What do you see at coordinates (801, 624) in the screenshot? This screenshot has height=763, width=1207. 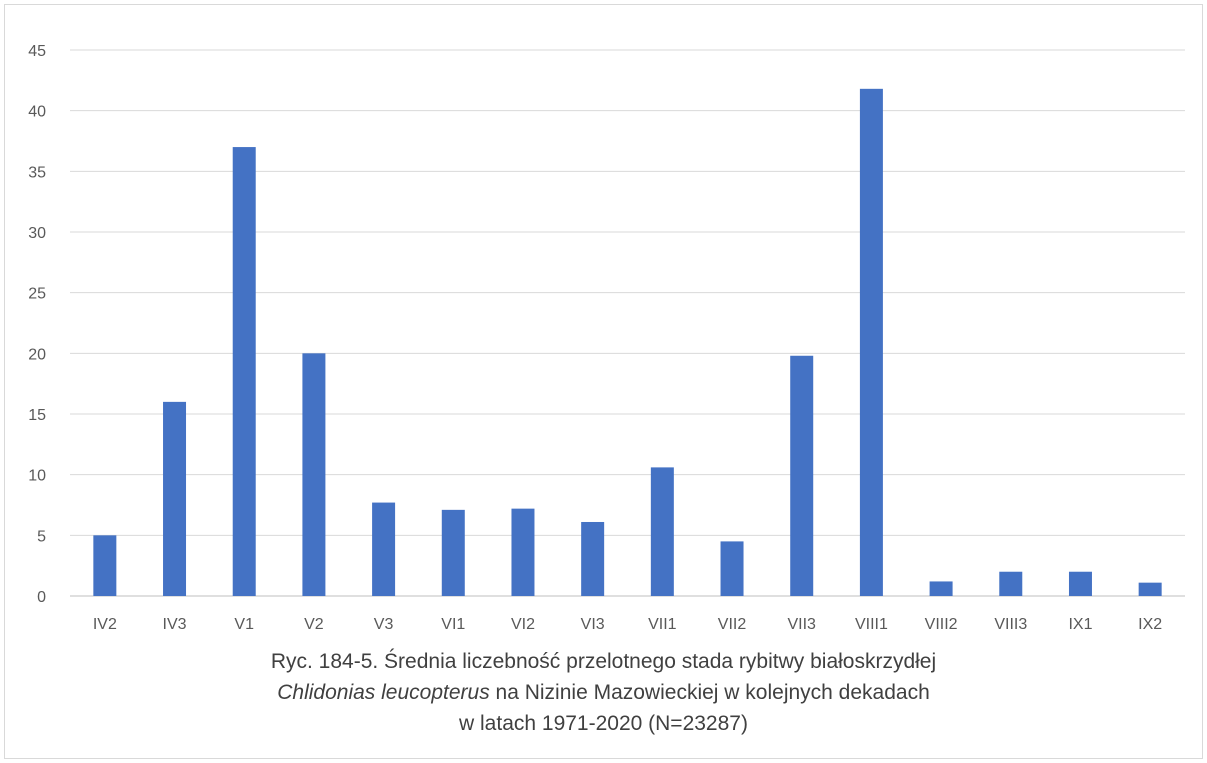 I see `x-tick-label: VII3` at bounding box center [801, 624].